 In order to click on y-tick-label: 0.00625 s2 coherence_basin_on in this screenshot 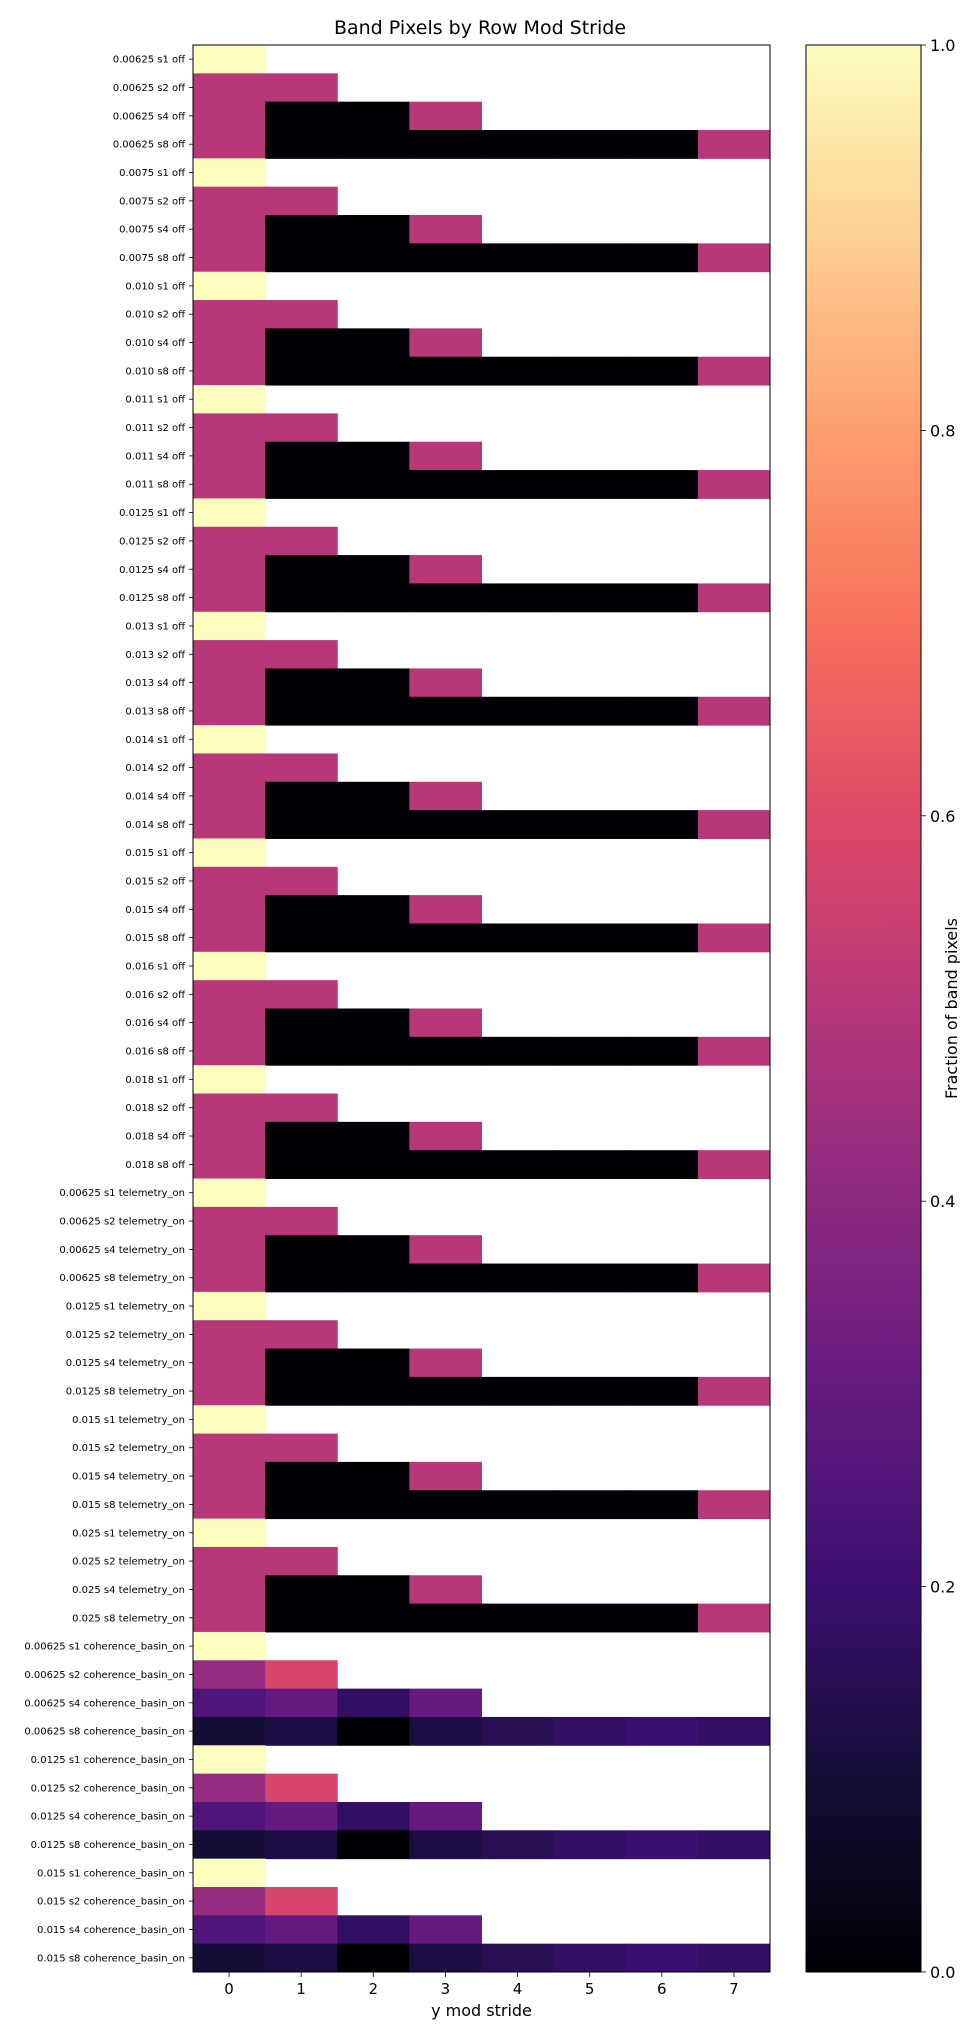, I will do `click(104, 1675)`.